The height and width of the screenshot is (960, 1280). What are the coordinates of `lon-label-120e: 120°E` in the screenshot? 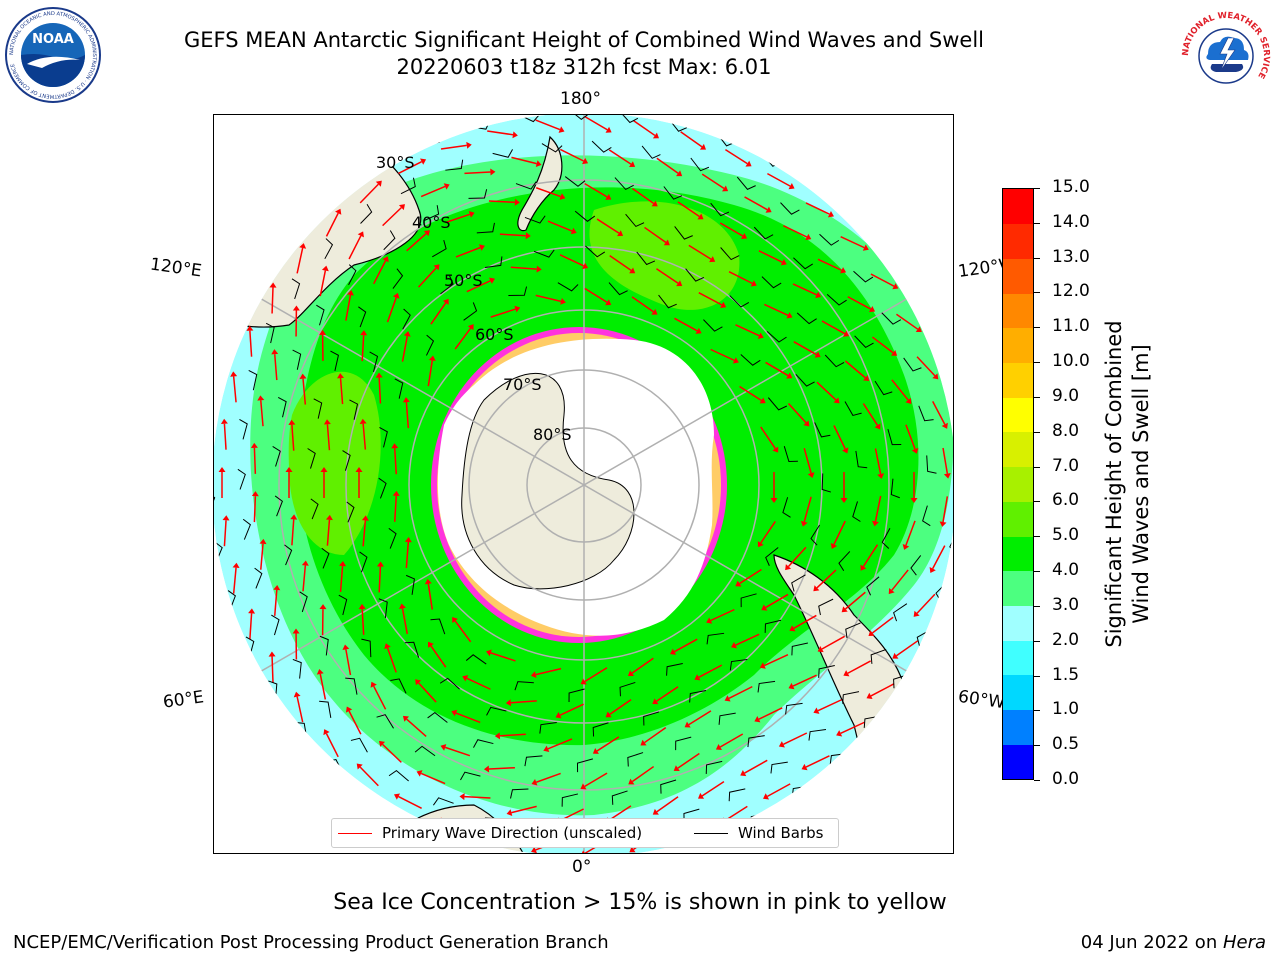 It's located at (175, 268).